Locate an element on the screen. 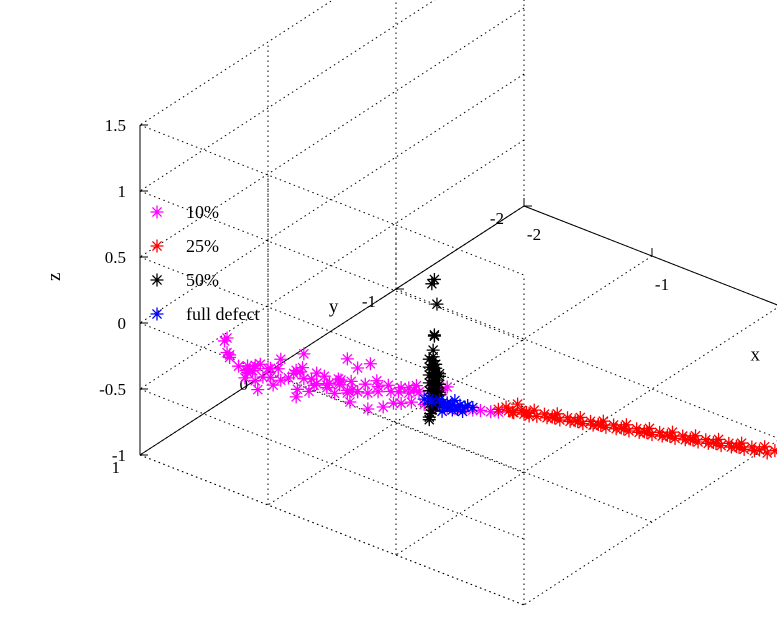 The image size is (777, 639). y-tick-label: -2 is located at coordinates (497, 218).